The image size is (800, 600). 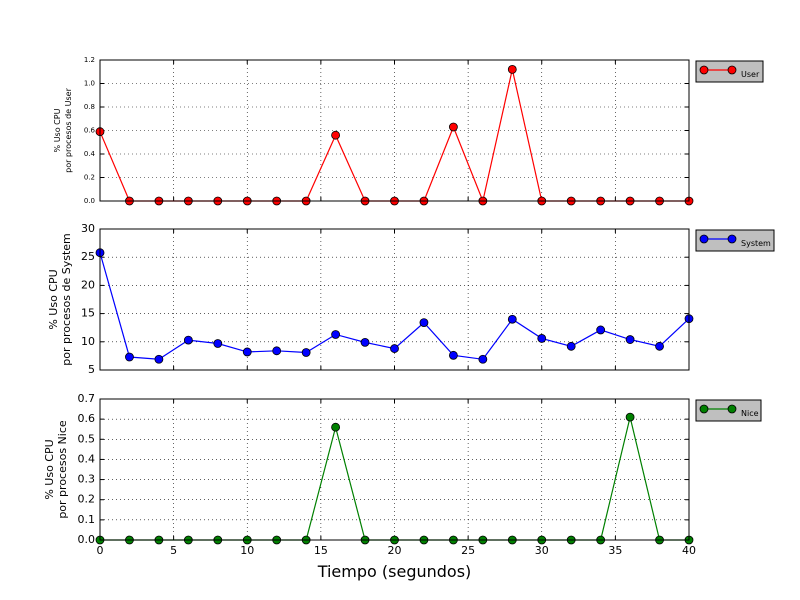 What do you see at coordinates (87, 398) in the screenshot?
I see `y-tick-label: 0.7` at bounding box center [87, 398].